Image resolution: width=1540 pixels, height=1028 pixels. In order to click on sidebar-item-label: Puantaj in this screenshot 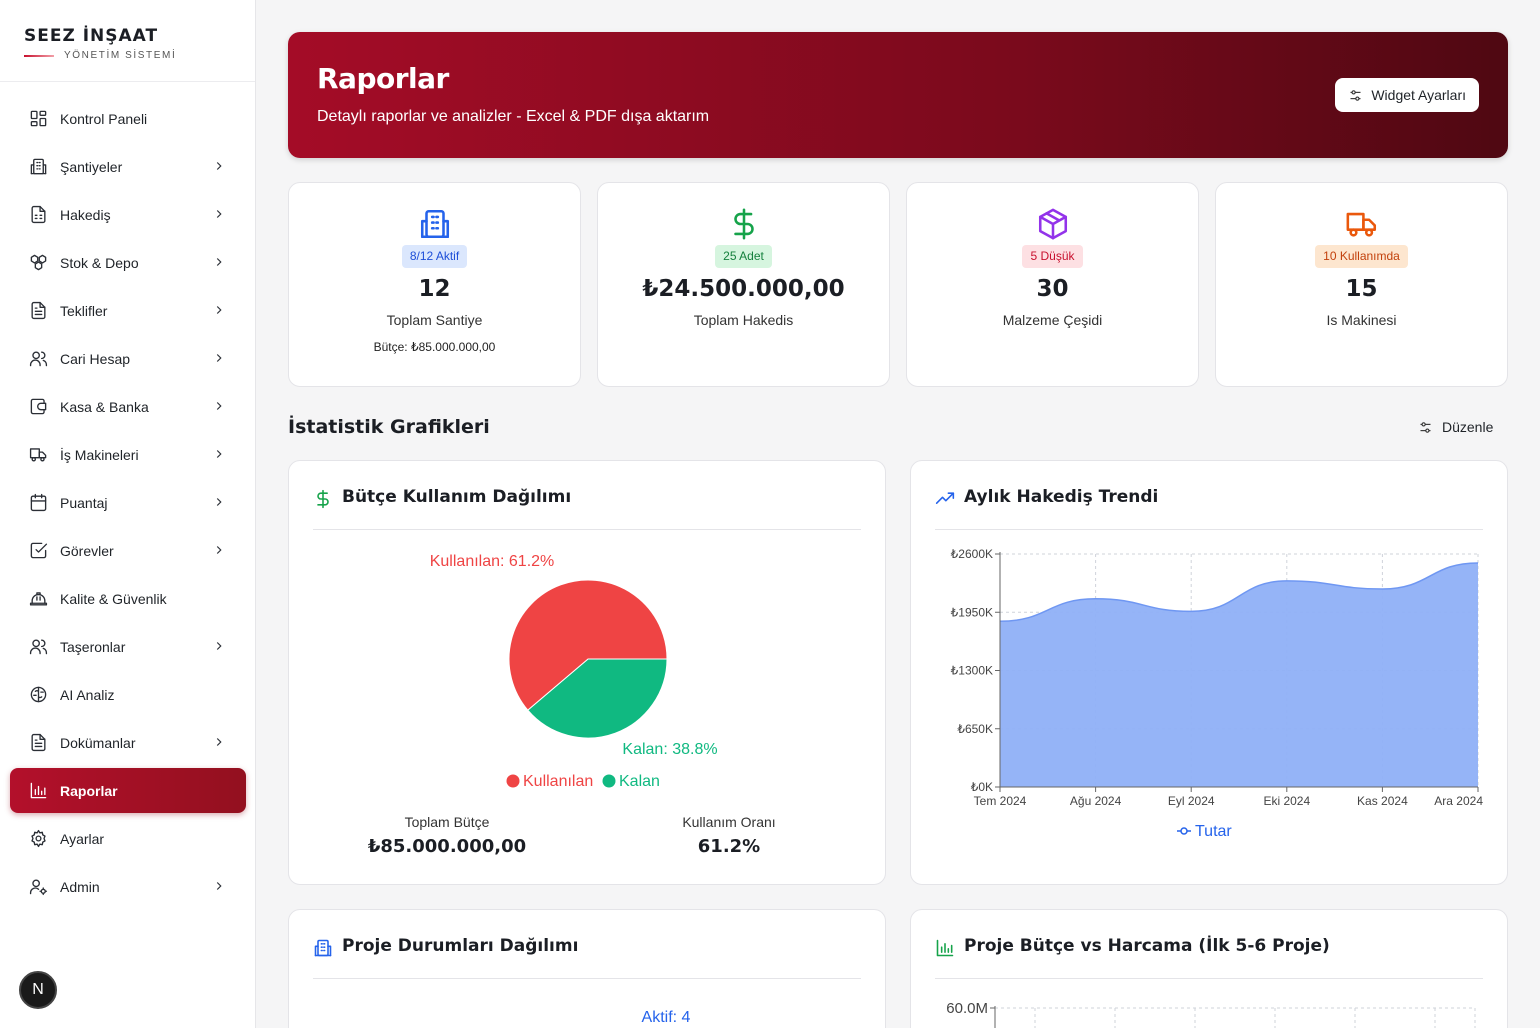, I will do `click(84, 502)`.